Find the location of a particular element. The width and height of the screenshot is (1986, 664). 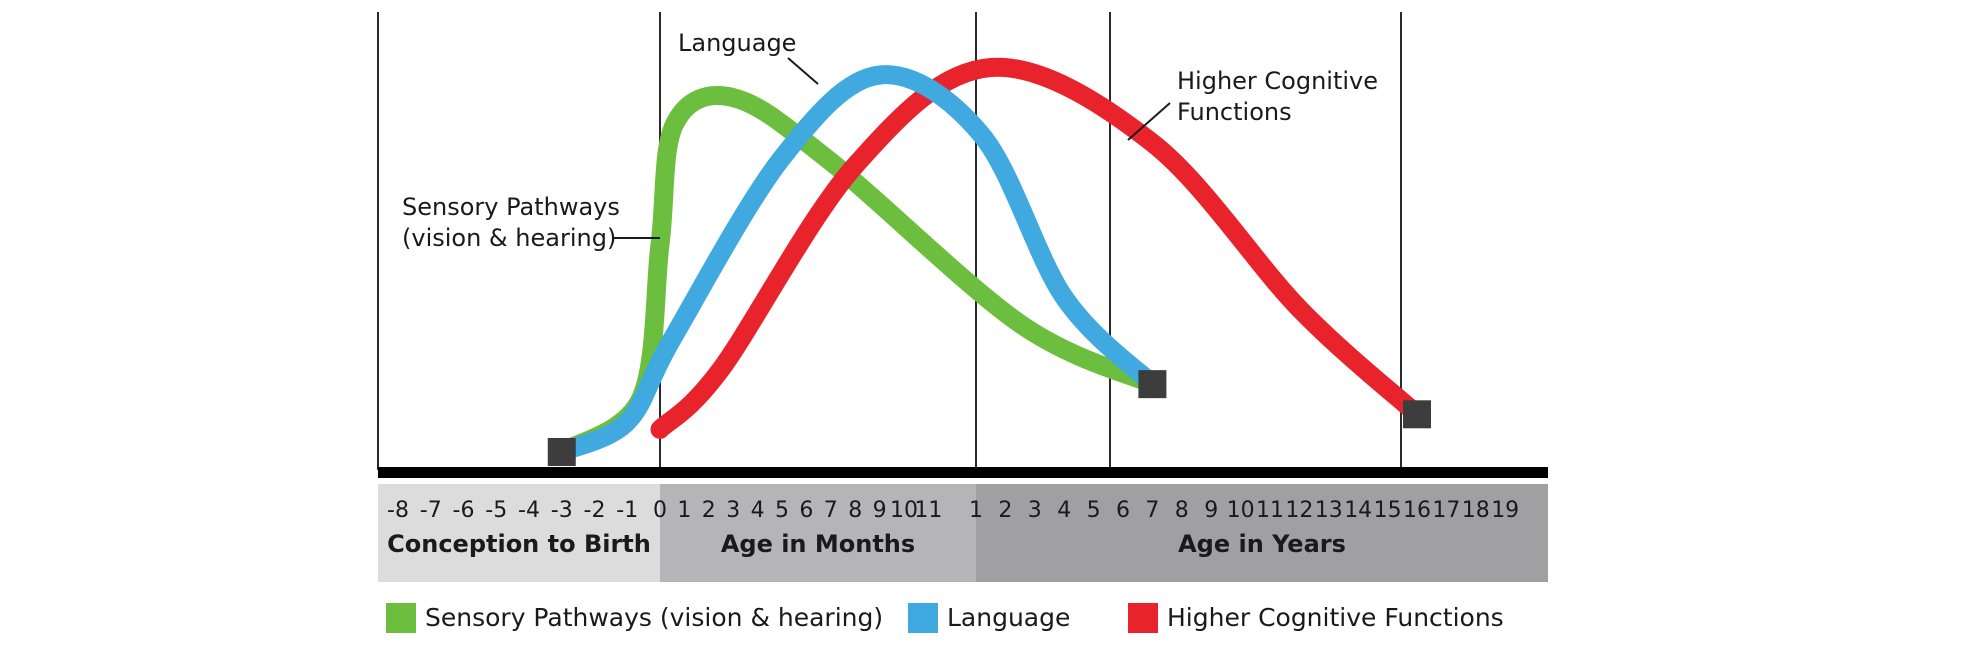

band-prenatal is located at coordinates (519, 533).